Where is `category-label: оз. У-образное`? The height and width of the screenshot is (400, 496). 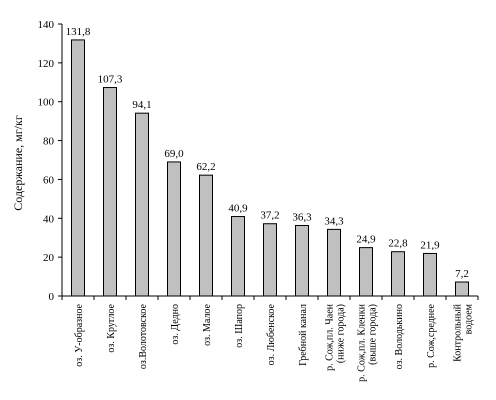
category-label: оз. У-образное is located at coordinates (79, 334).